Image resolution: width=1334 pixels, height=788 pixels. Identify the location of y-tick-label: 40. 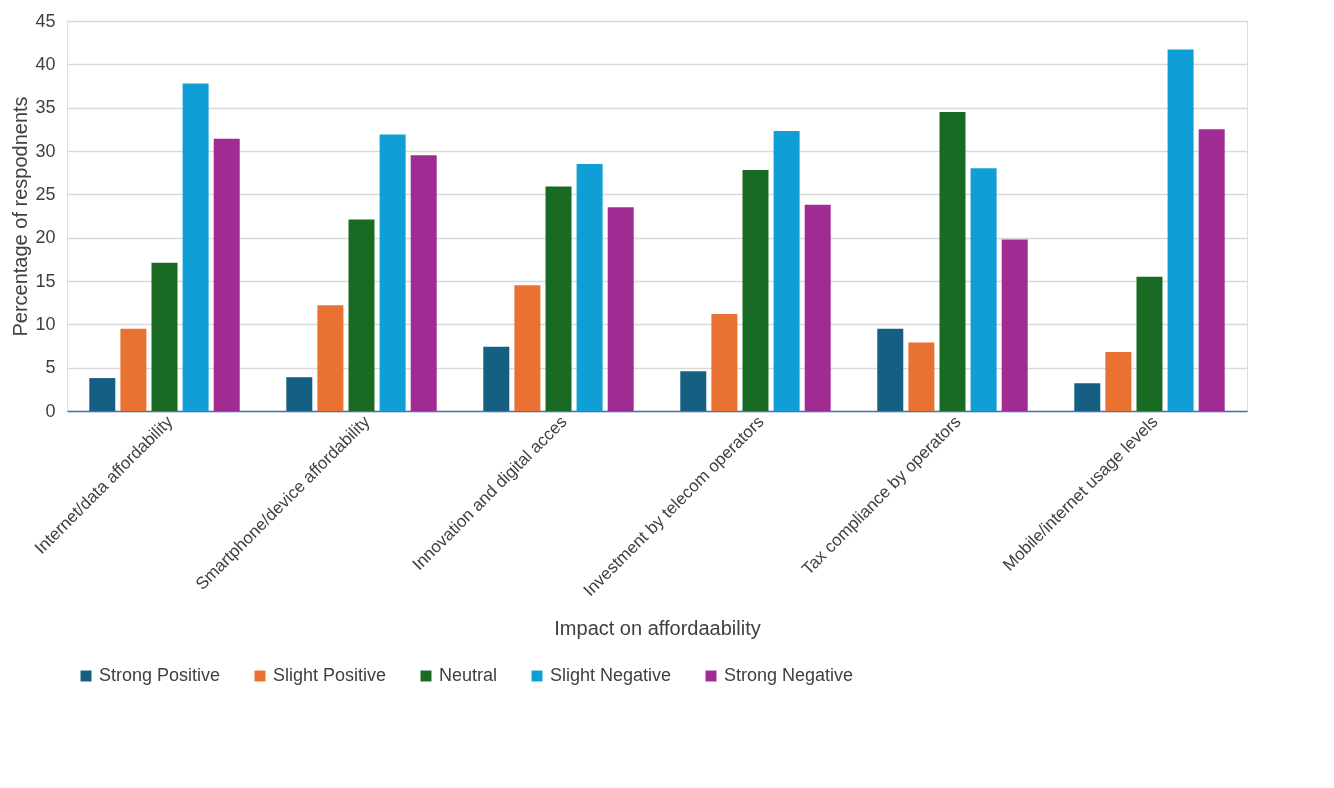
(45, 63).